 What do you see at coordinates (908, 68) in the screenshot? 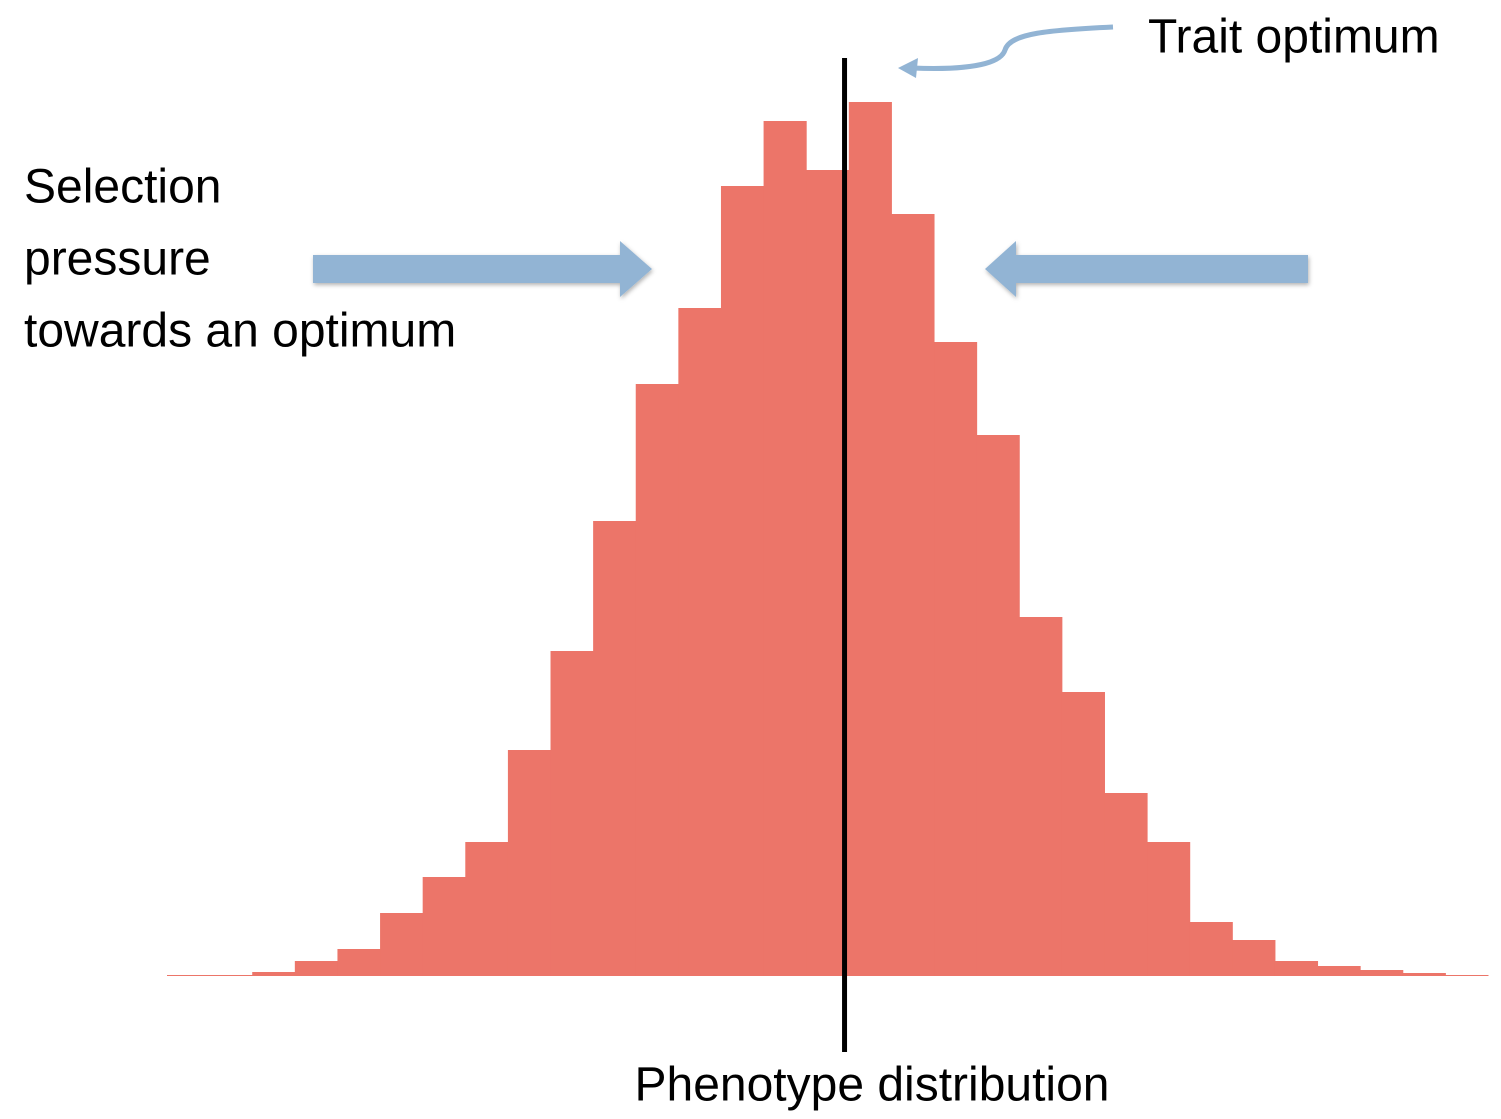
I see `curved-arrow-head` at bounding box center [908, 68].